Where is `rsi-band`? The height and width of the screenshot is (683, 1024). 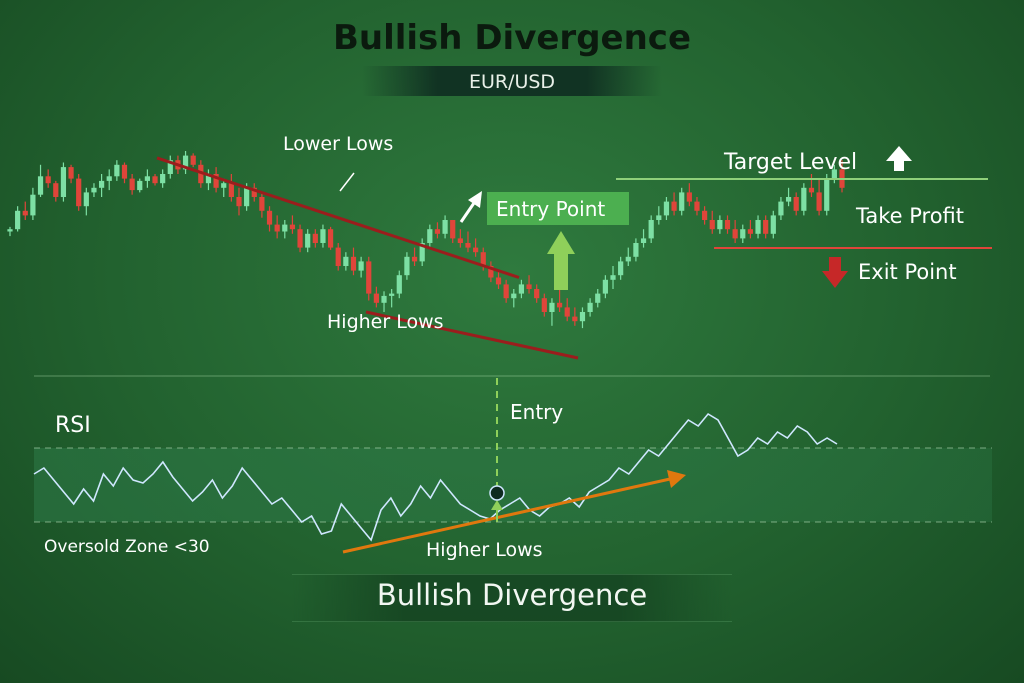
rsi-band is located at coordinates (513, 485).